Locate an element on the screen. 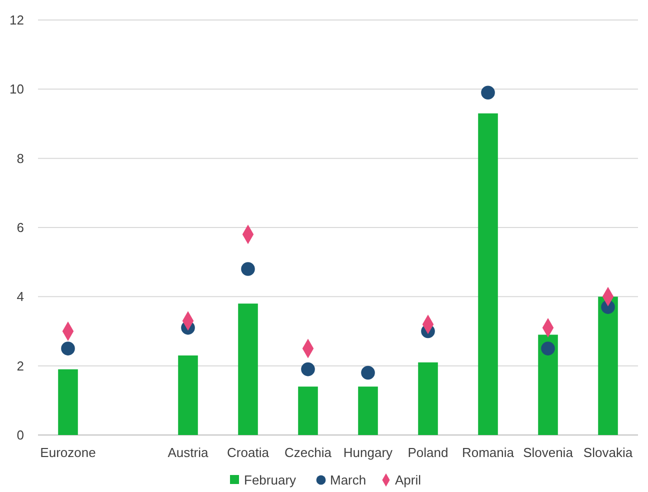 This screenshot has width=648, height=492. y-tick-label: 0 is located at coordinates (20, 435).